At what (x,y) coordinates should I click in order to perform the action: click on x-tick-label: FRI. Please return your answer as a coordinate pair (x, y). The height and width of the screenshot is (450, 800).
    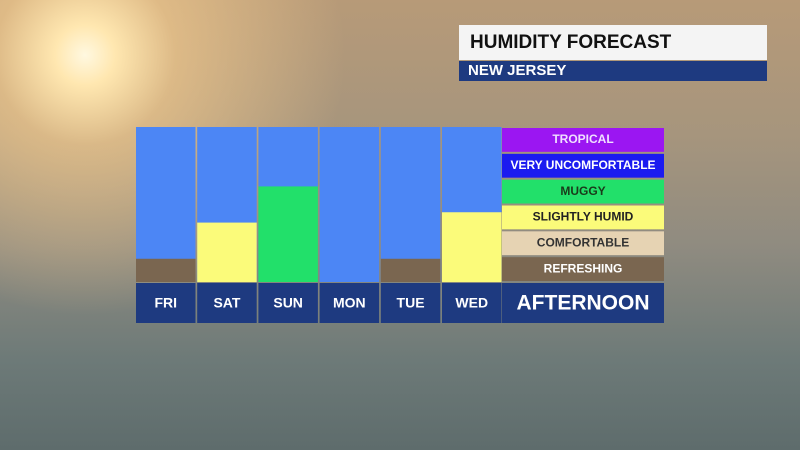
    Looking at the image, I should click on (165, 303).